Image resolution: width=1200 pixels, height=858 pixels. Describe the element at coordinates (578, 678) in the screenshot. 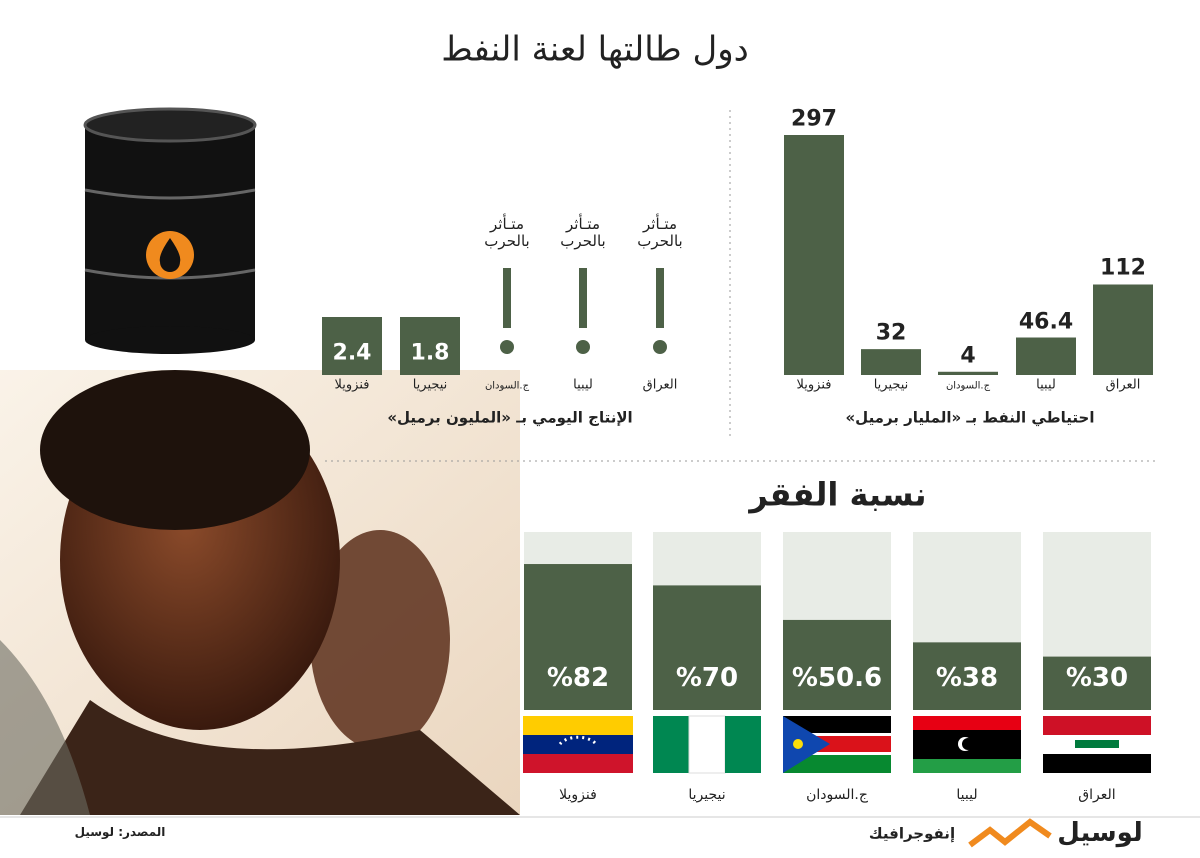

I see `value-label: %82` at that location.